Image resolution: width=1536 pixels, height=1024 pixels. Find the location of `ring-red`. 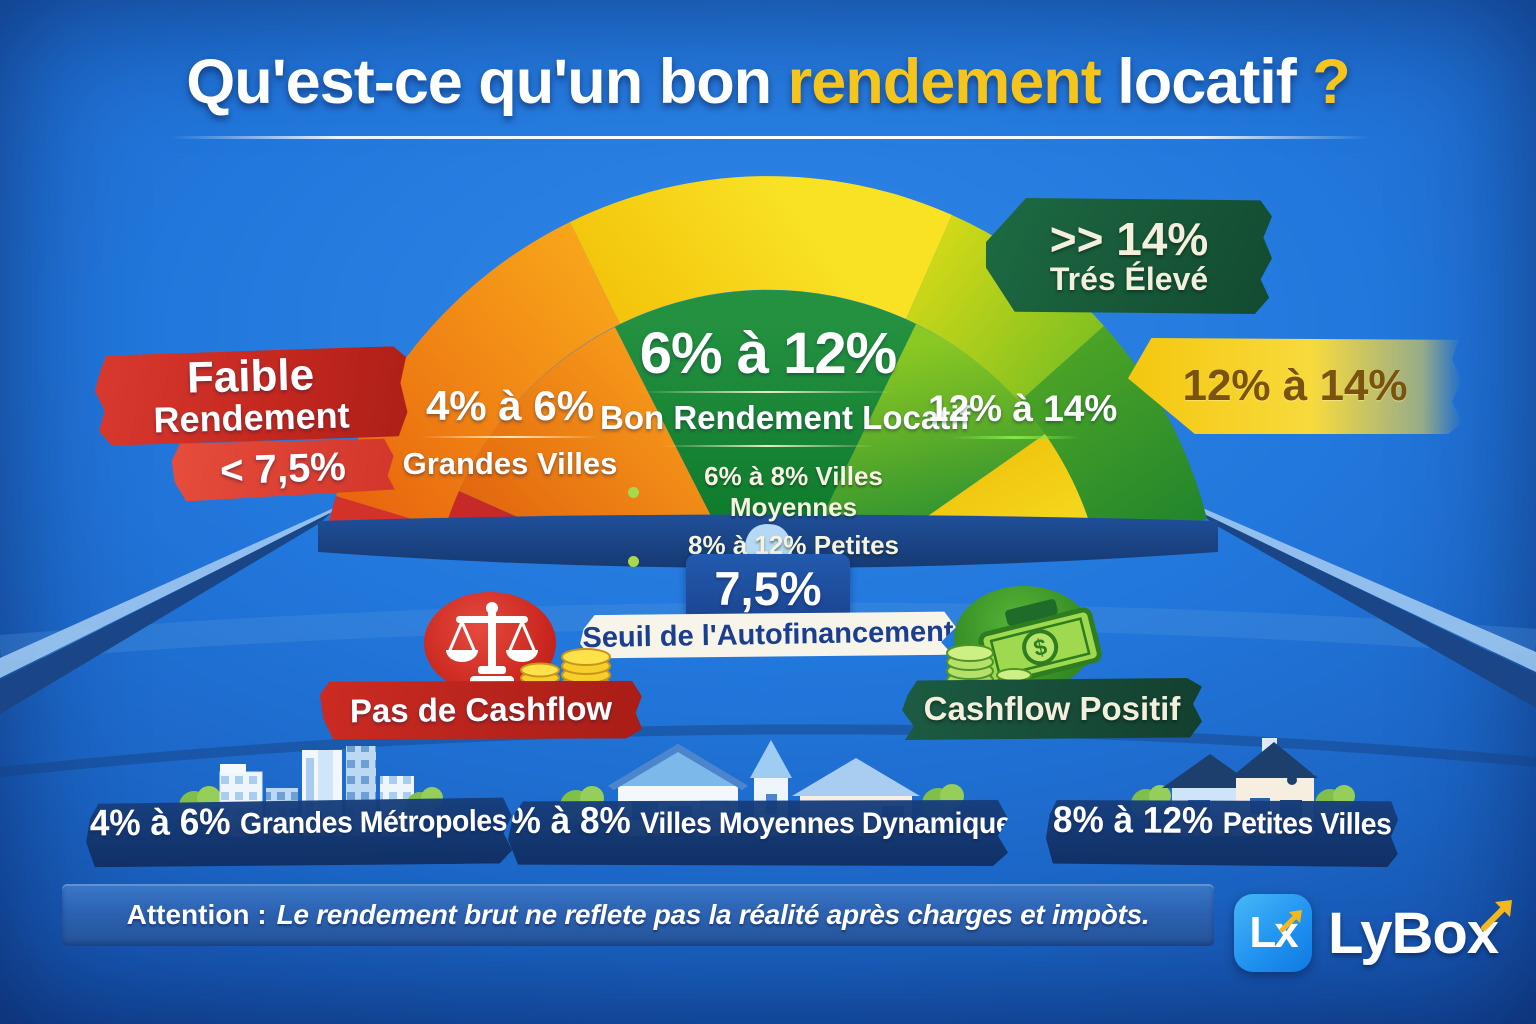

ring-red is located at coordinates (374, 508).